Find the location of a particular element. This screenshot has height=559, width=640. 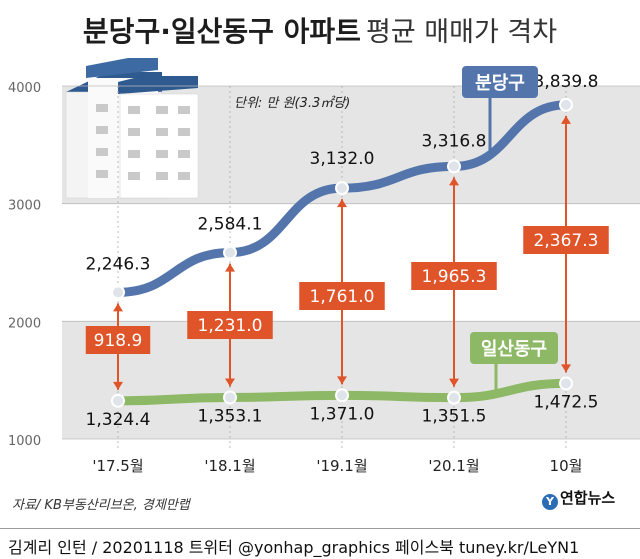

data-label: 2,584.1 is located at coordinates (230, 225).